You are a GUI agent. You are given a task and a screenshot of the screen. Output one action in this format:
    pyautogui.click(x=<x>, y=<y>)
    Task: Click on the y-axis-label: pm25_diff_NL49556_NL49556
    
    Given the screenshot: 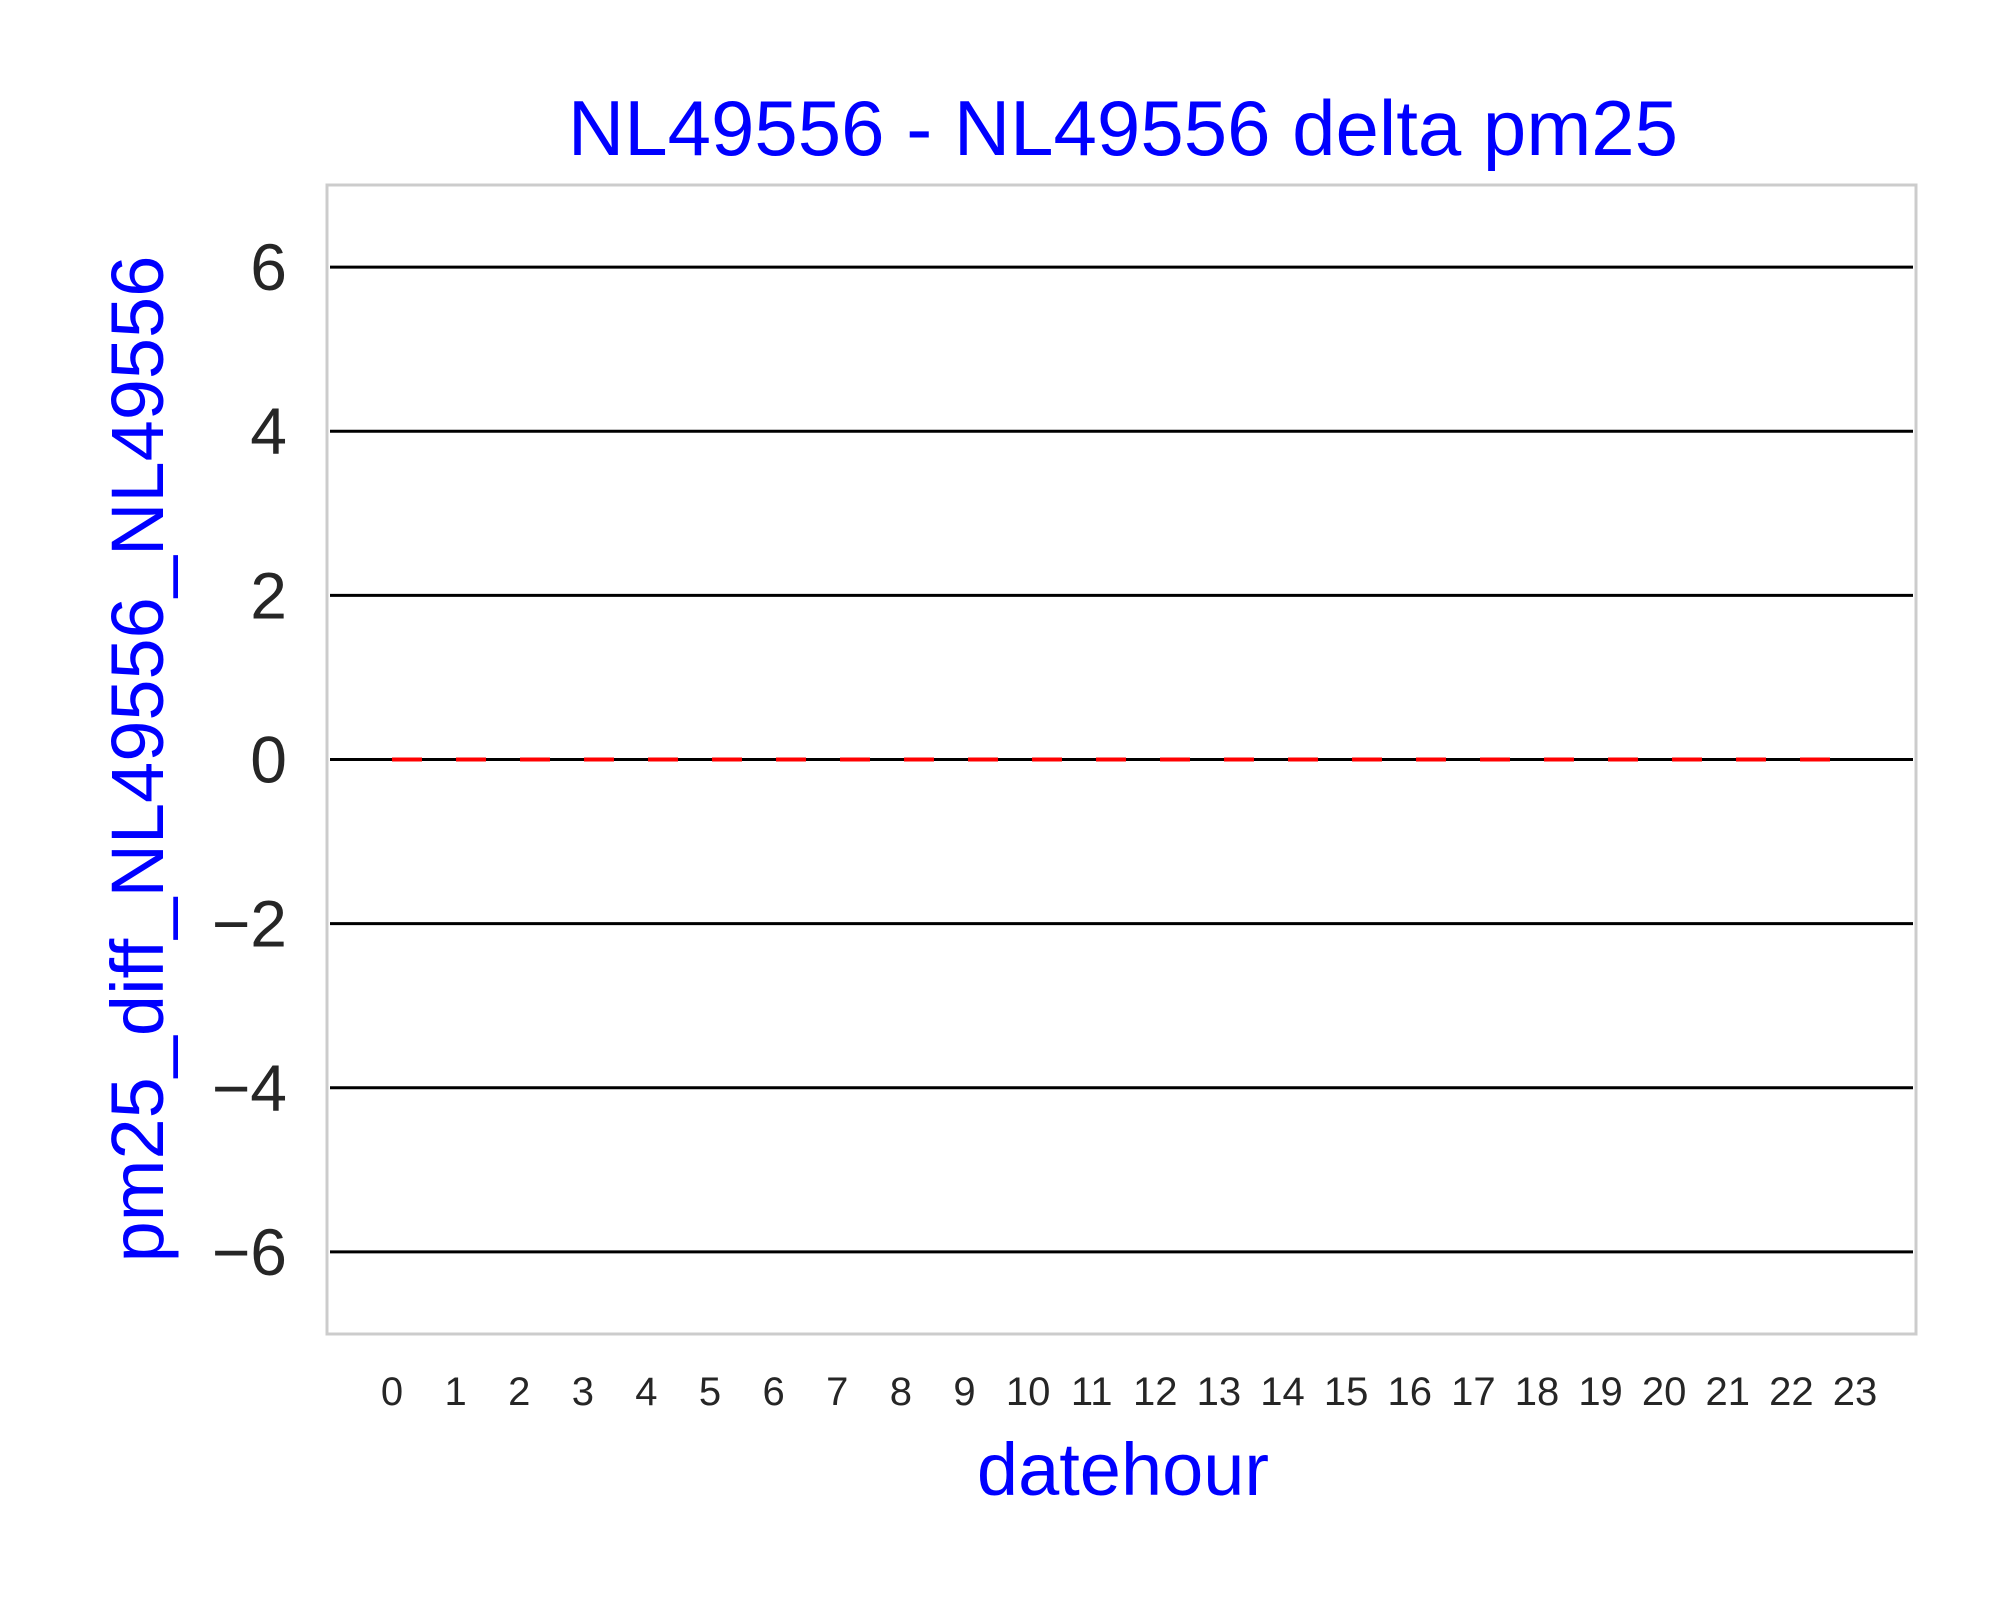 What is the action you would take?
    pyautogui.click(x=137, y=759)
    